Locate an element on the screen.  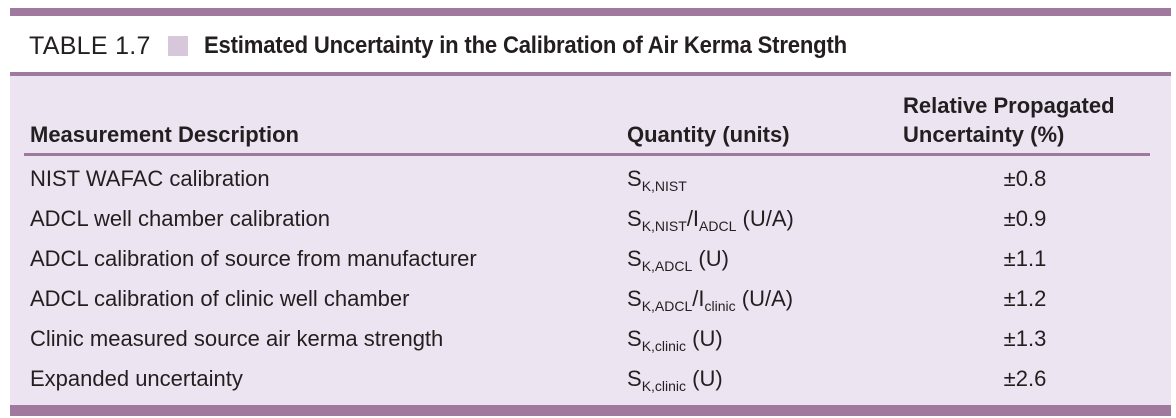
table-row: Expanded uncertainty SK,clinic (U) ±2.6 is located at coordinates (588, 379).